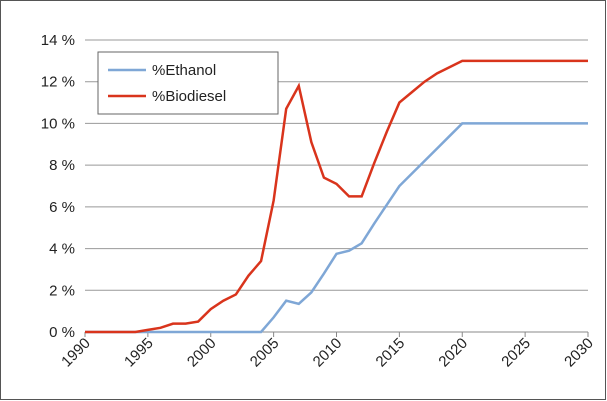 This screenshot has height=401, width=607. What do you see at coordinates (58, 40) in the screenshot?
I see `y-tick-label: 14 %` at bounding box center [58, 40].